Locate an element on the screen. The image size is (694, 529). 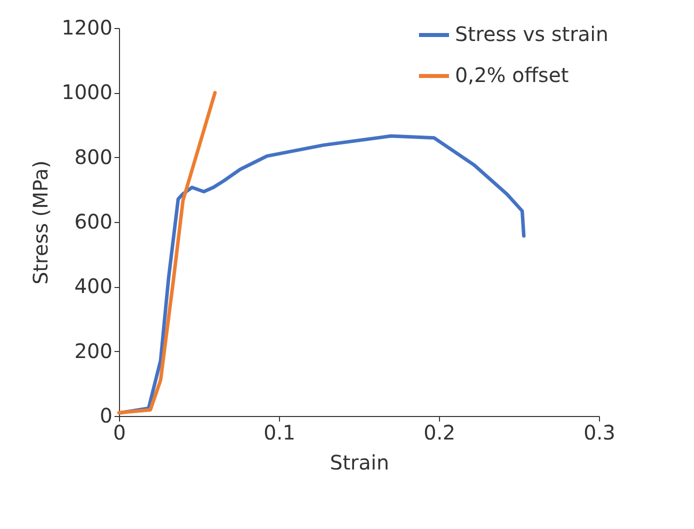
legend-label: Stress vs strain is located at coordinates (531, 34).